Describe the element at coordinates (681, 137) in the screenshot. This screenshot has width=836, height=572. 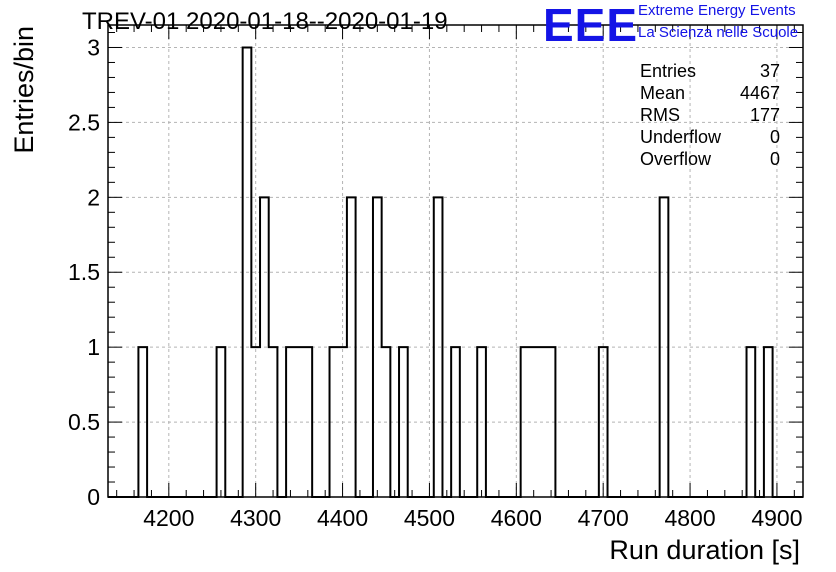
I see `stat-label: Underflow` at that location.